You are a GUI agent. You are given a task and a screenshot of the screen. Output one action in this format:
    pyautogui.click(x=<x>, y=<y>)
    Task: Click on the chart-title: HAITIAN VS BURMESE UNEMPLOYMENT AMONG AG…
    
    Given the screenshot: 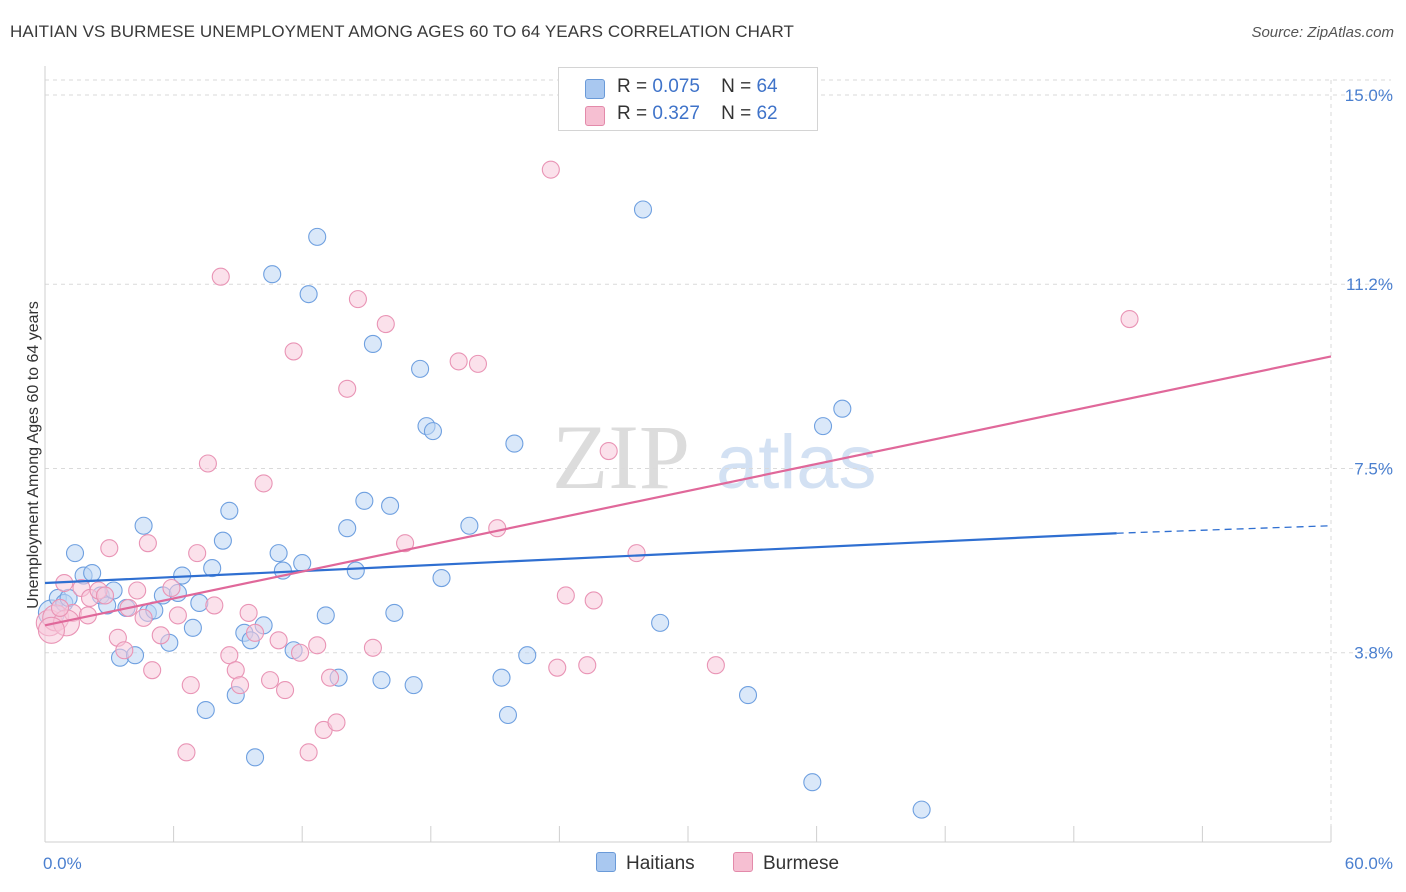 What is the action you would take?
    pyautogui.click(x=402, y=31)
    